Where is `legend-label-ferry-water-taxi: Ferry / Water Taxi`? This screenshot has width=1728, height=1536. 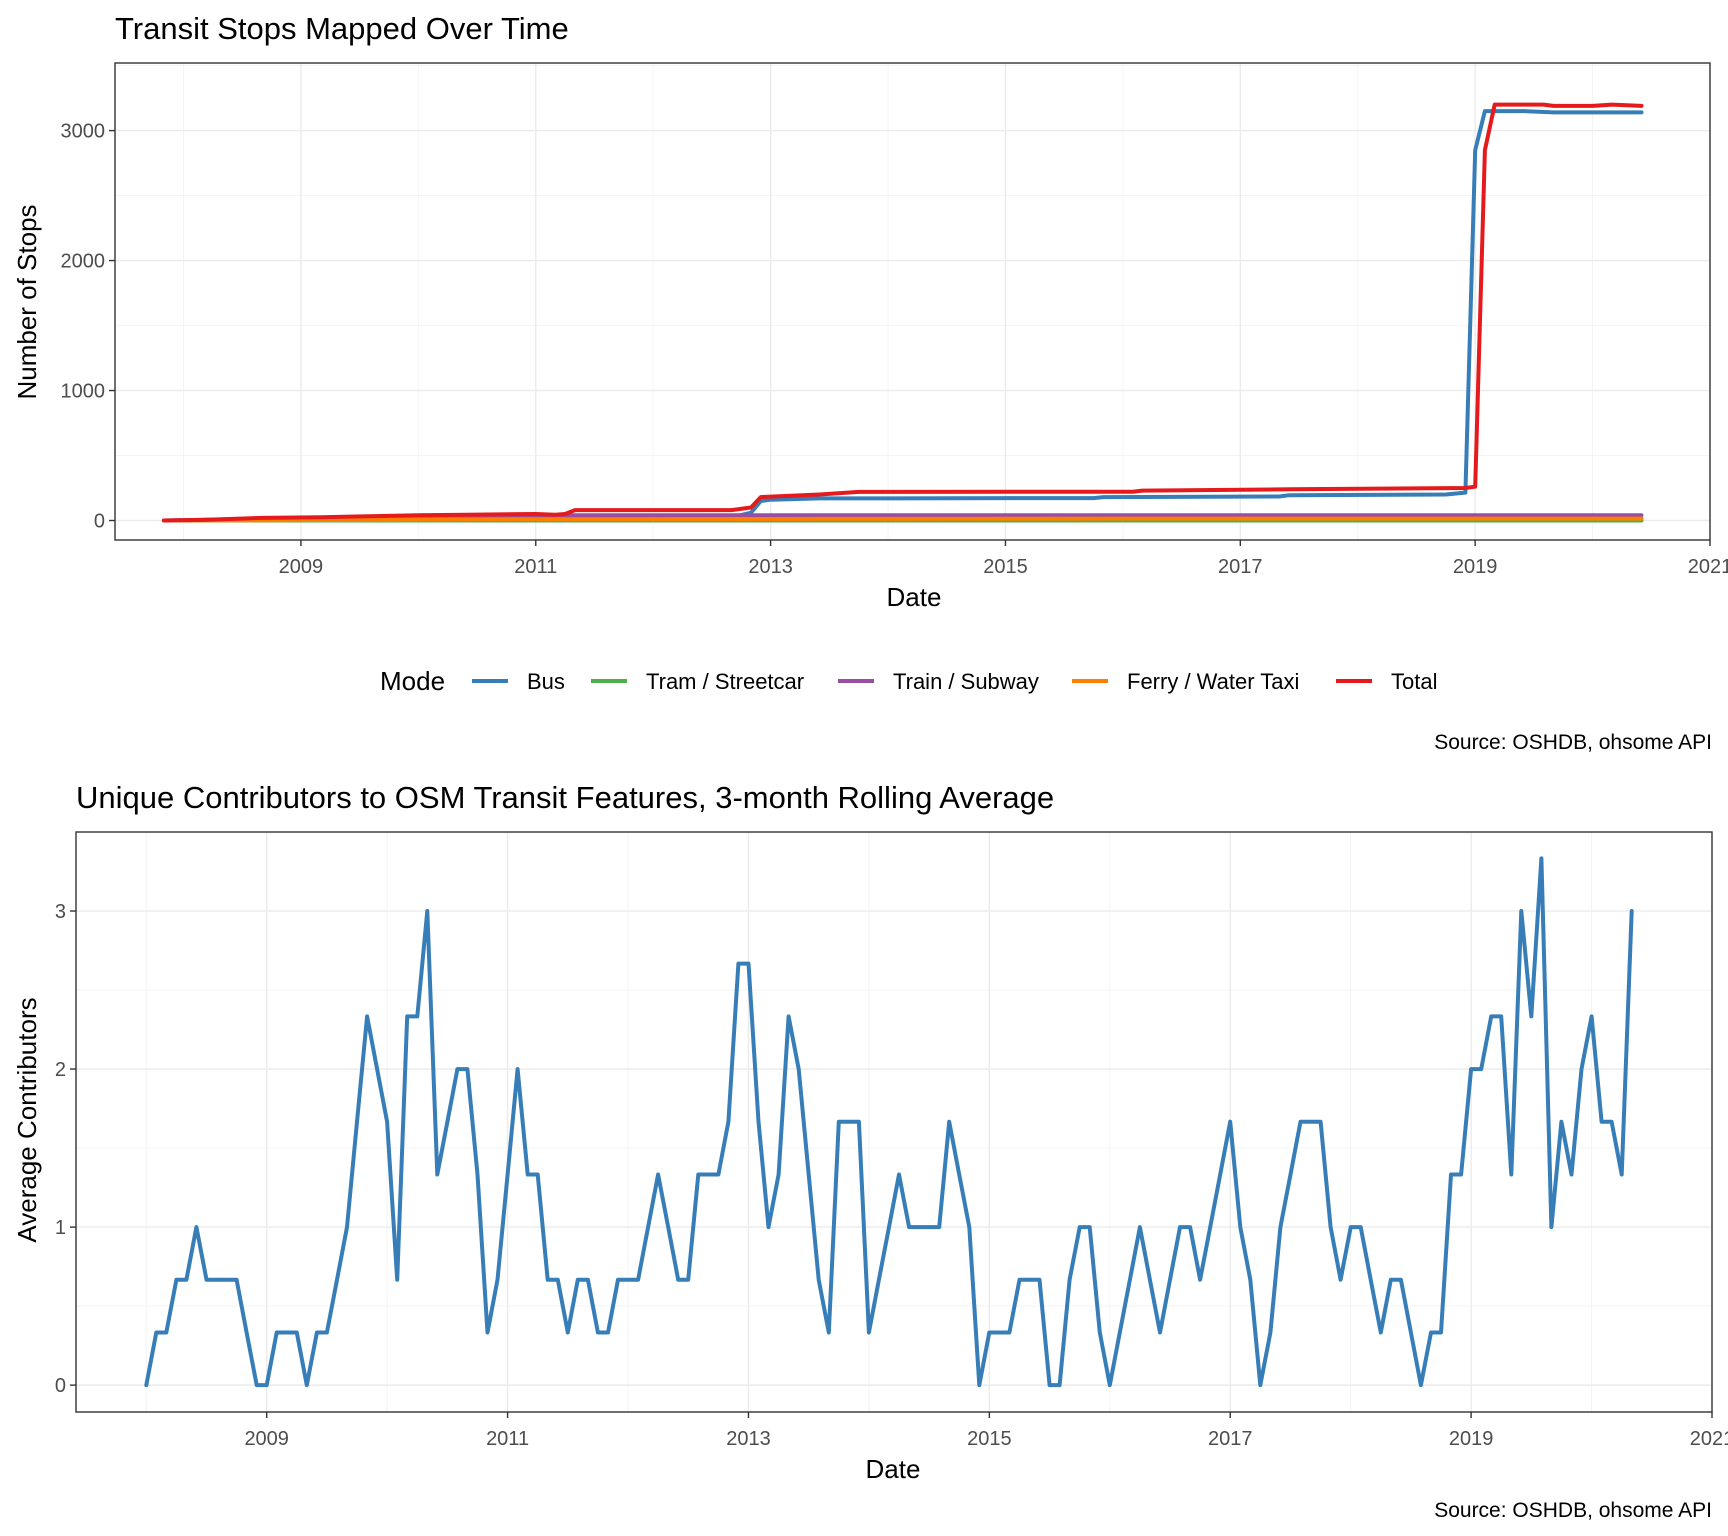 legend-label-ferry-water-taxi: Ferry / Water Taxi is located at coordinates (1213, 681).